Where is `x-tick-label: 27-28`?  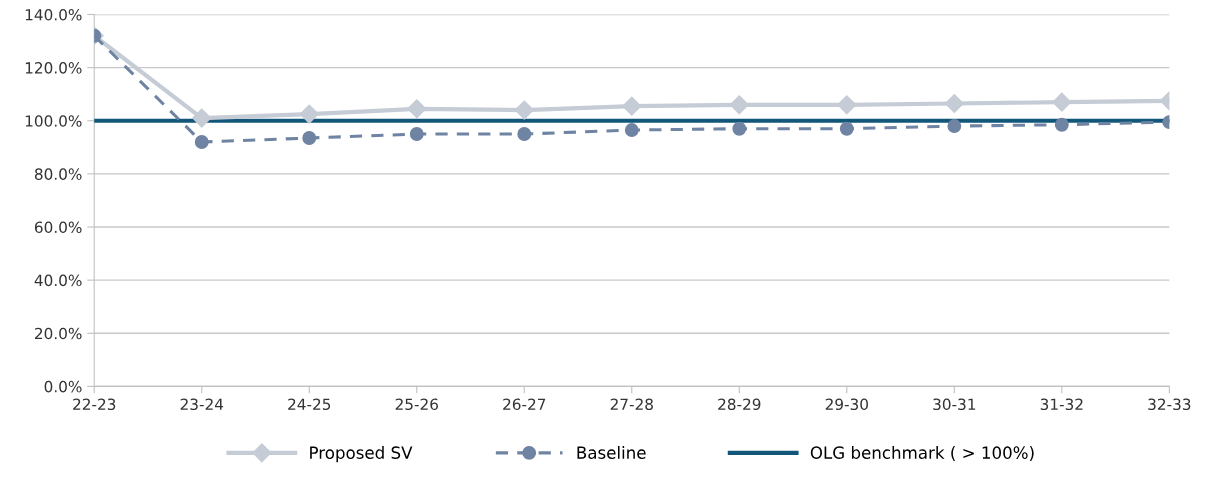 x-tick-label: 27-28 is located at coordinates (631, 404).